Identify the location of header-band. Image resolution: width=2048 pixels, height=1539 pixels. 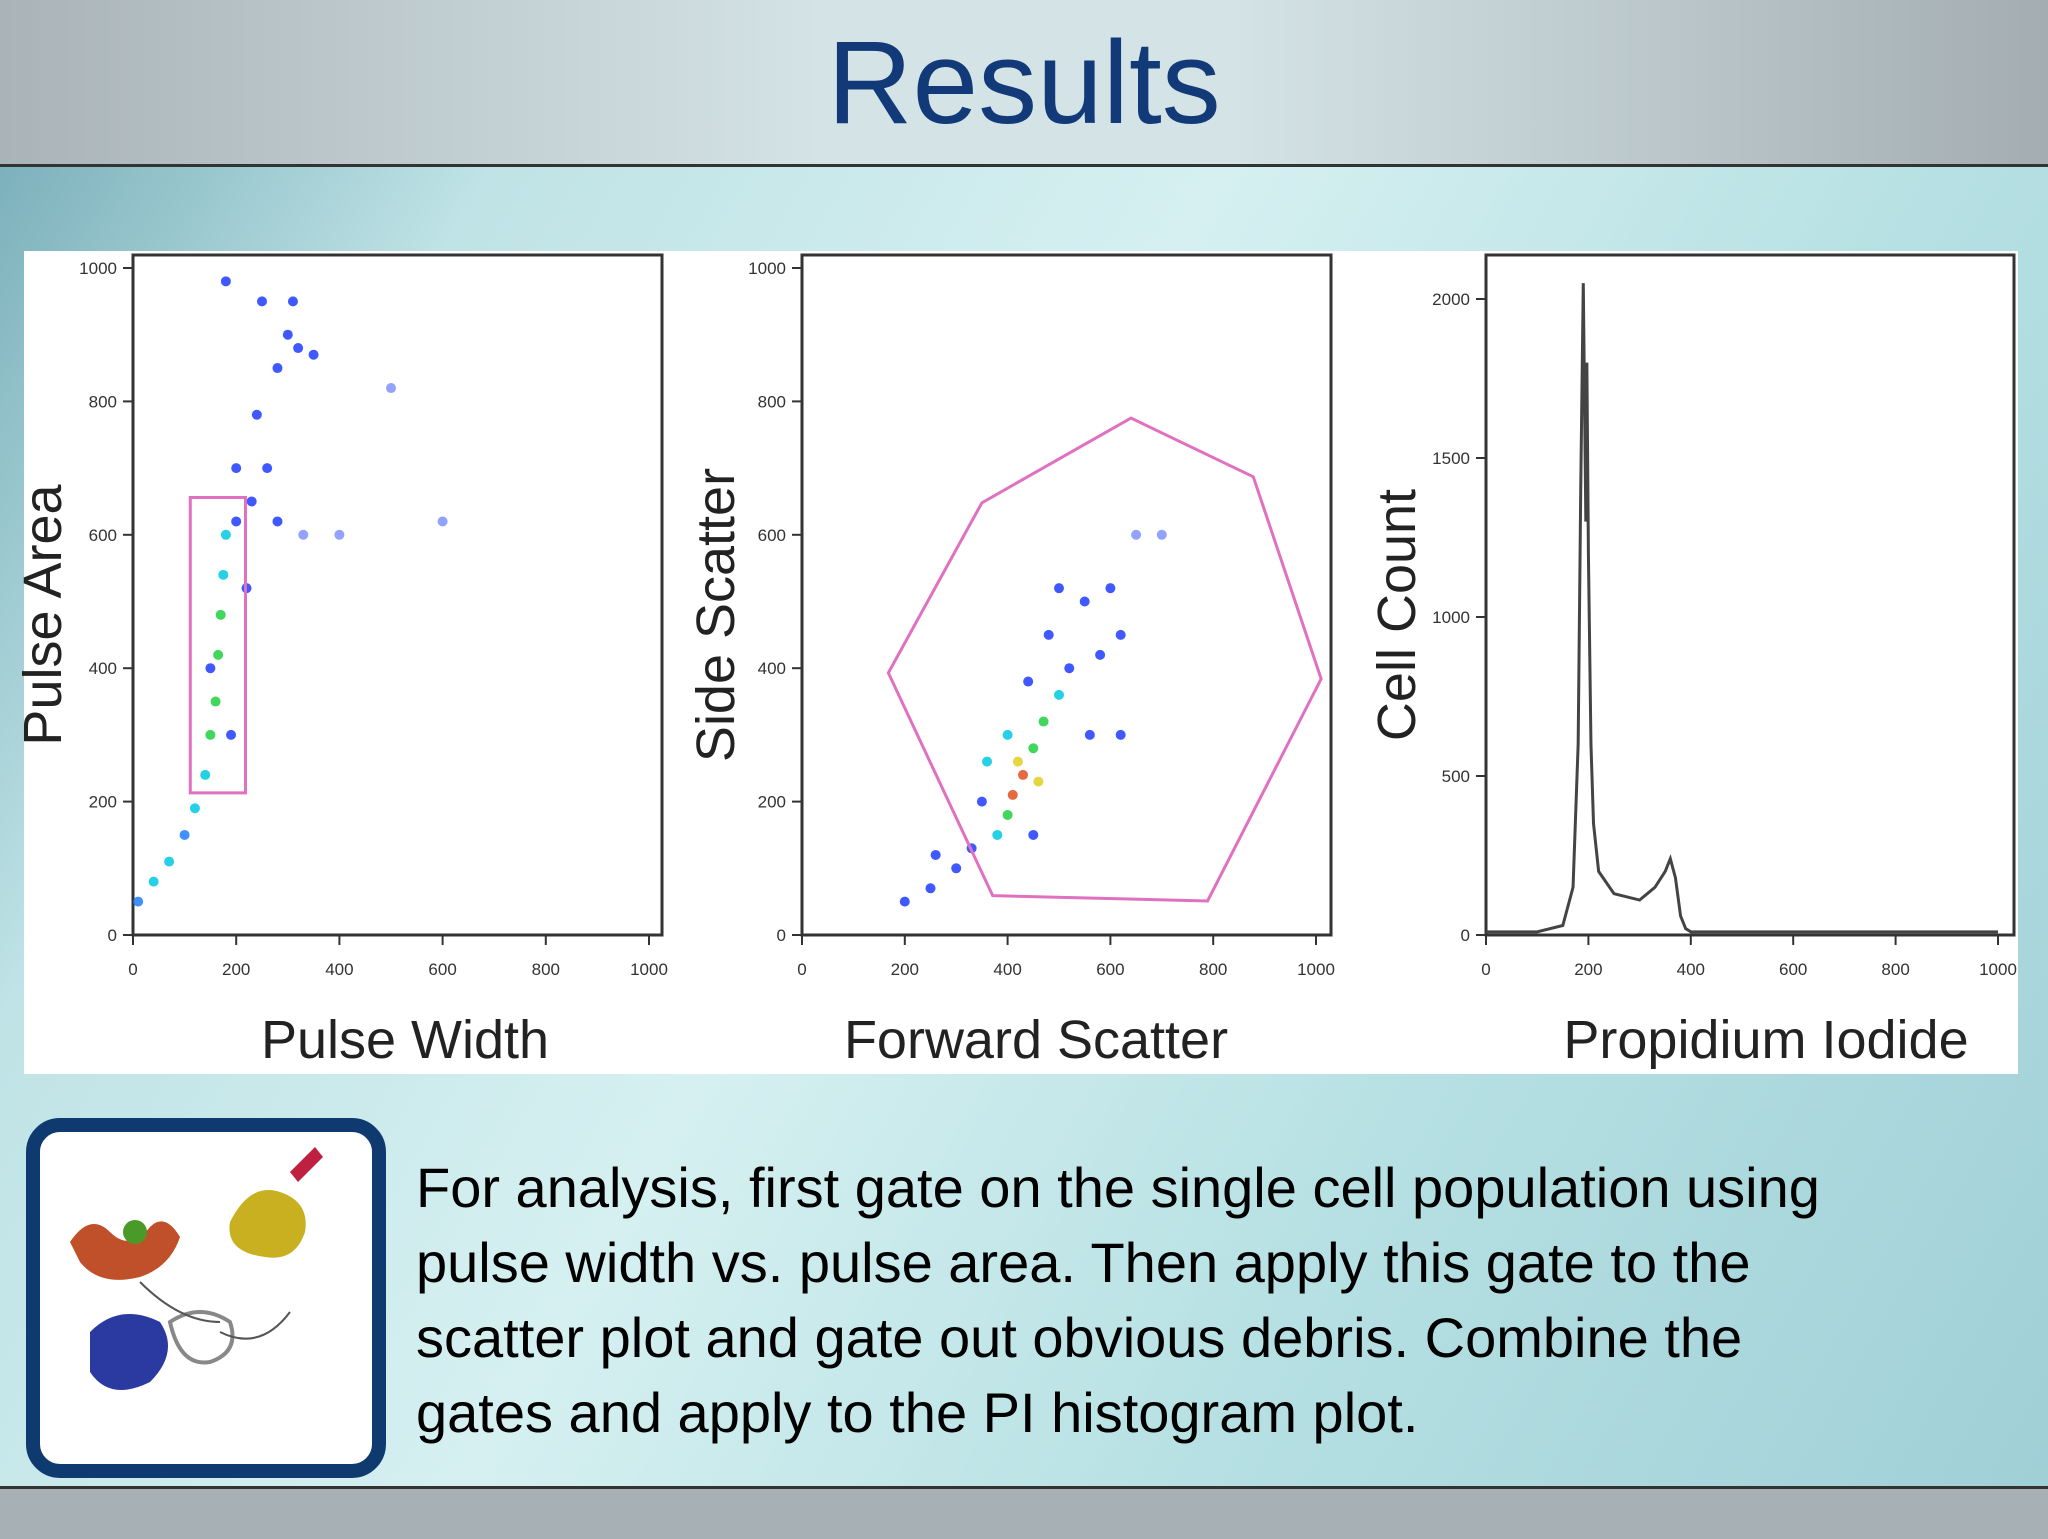
(1024, 83).